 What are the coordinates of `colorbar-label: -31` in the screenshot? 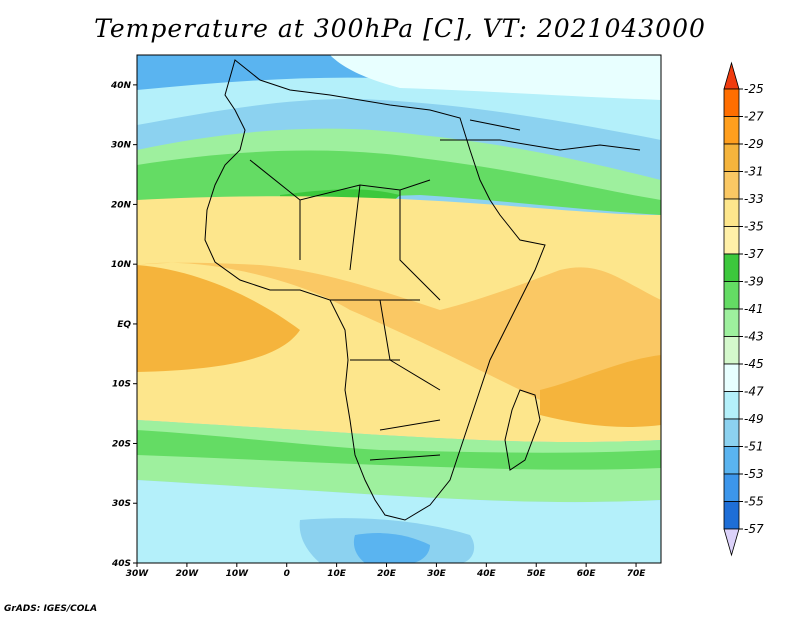 It's located at (754, 172).